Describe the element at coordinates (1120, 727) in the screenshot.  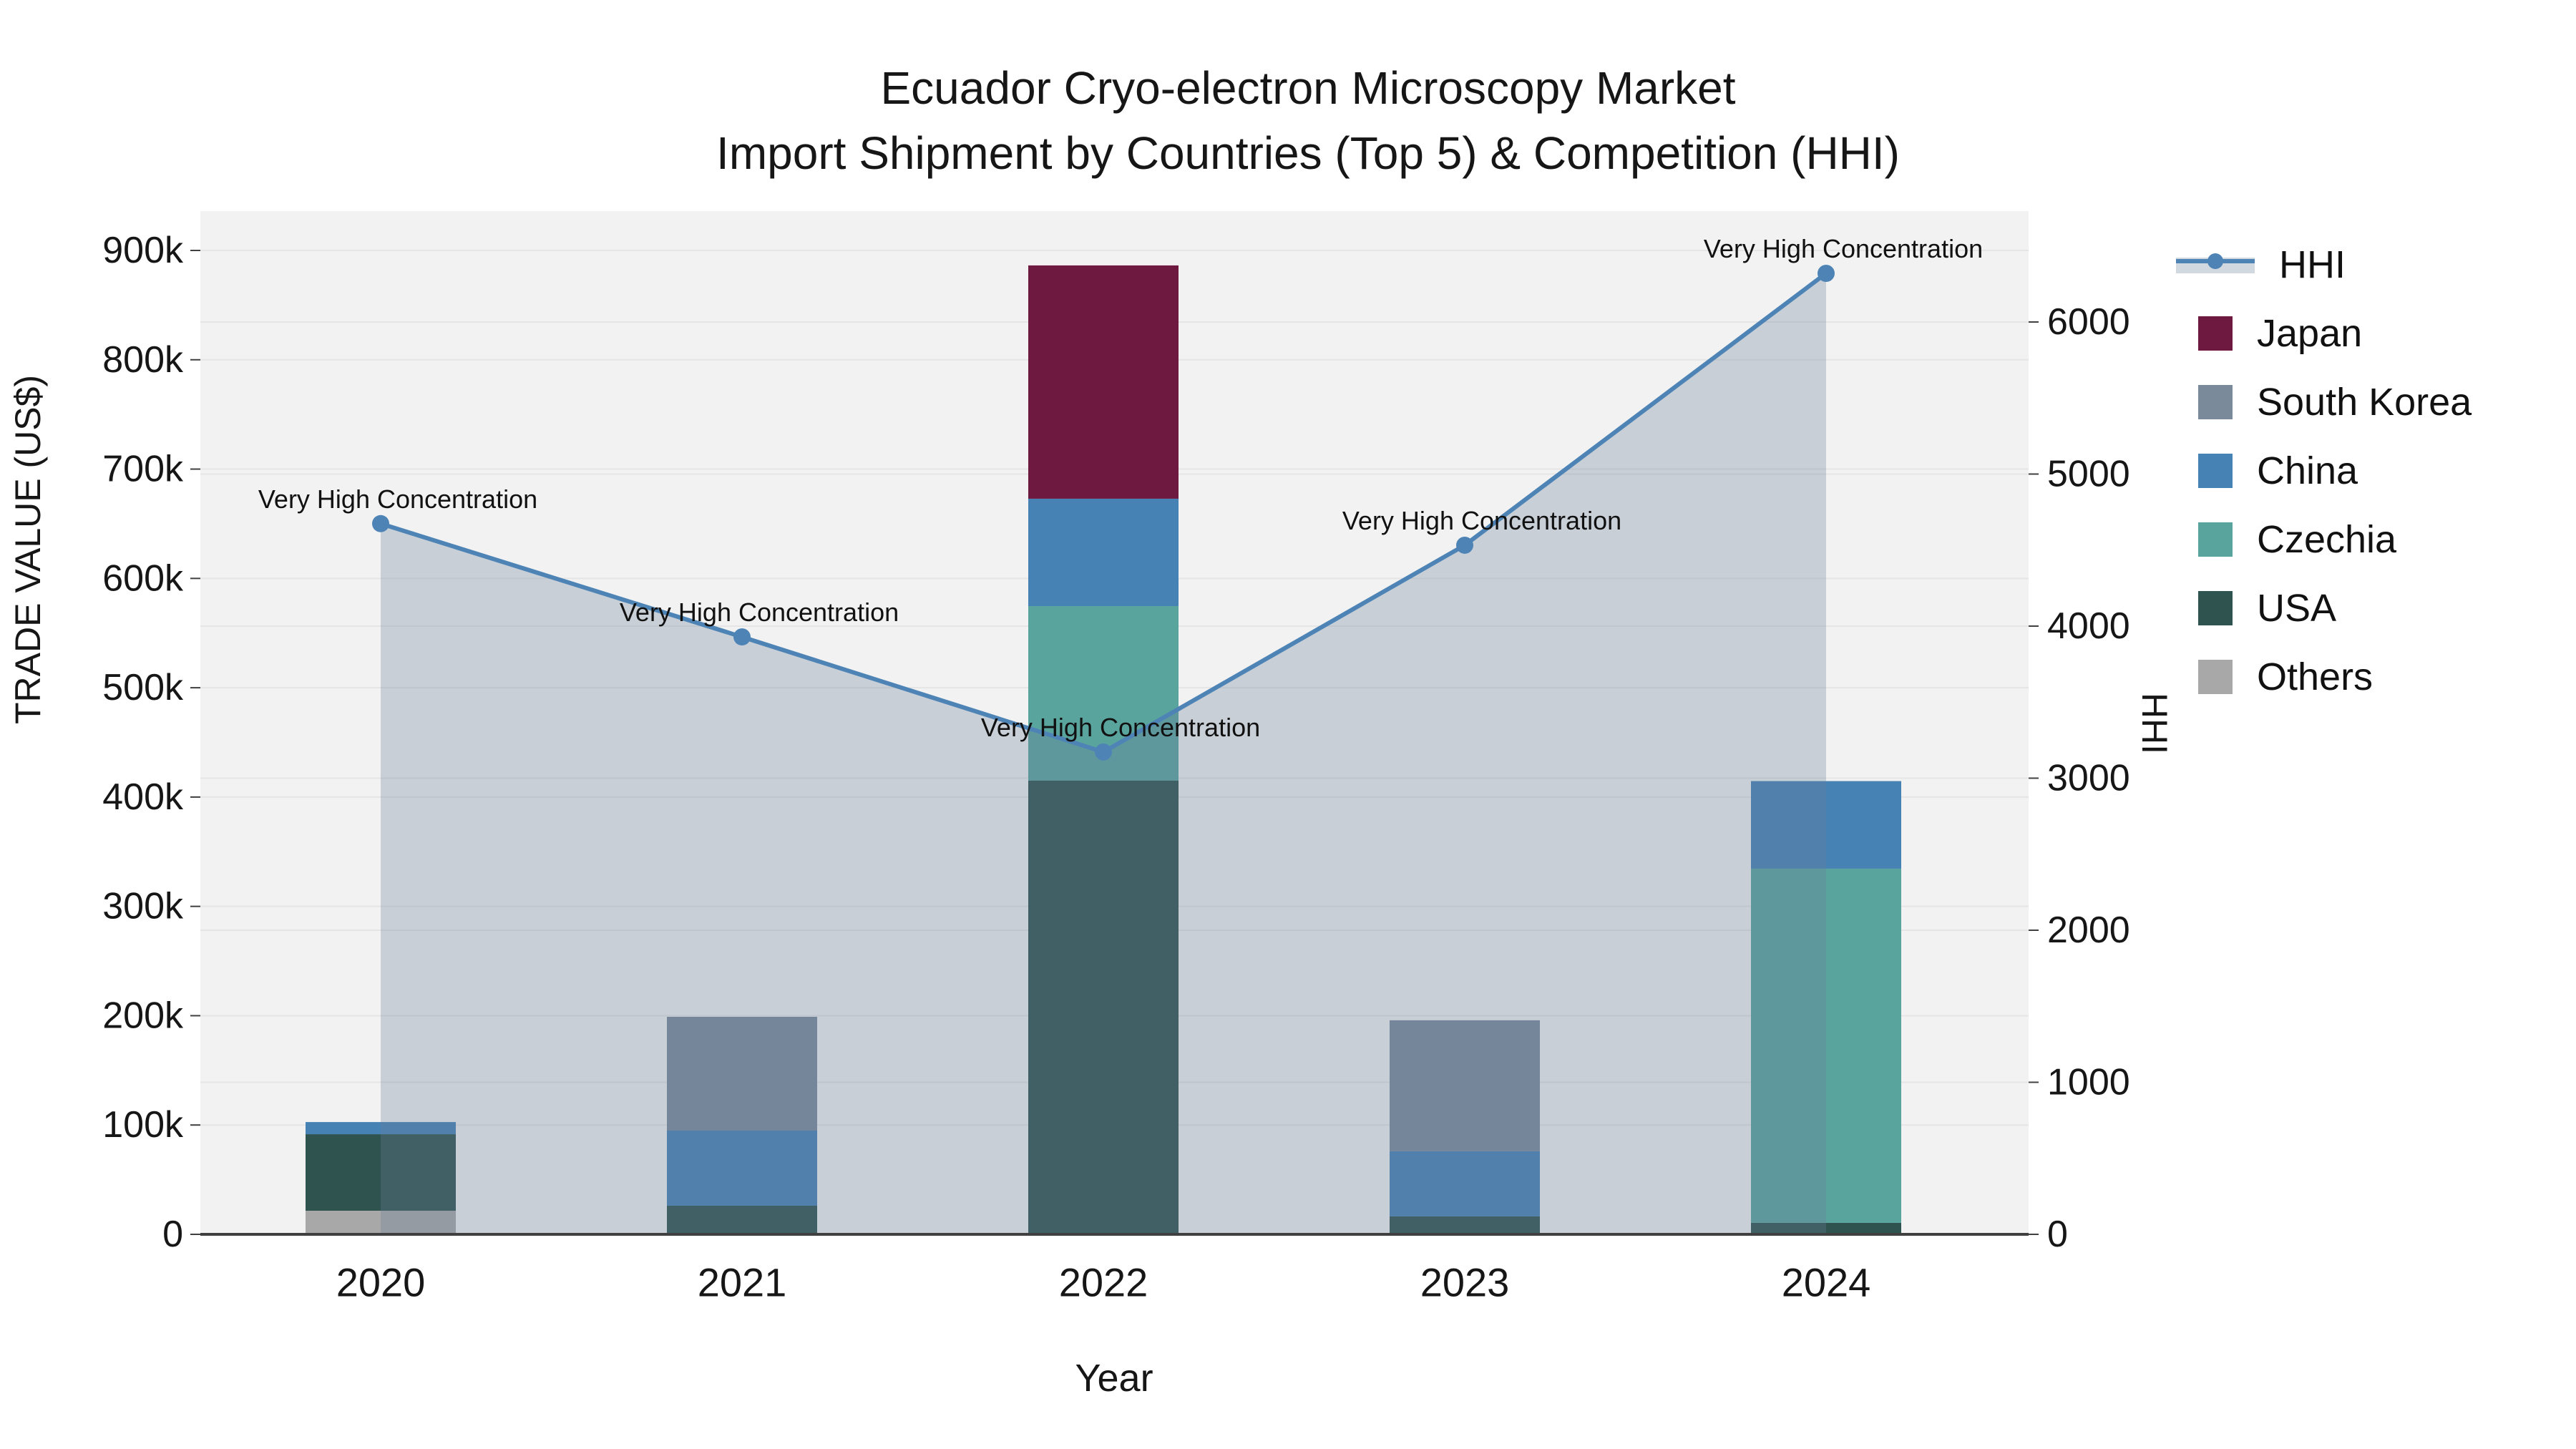
I see `annotation-2022: Very High Concentration` at that location.